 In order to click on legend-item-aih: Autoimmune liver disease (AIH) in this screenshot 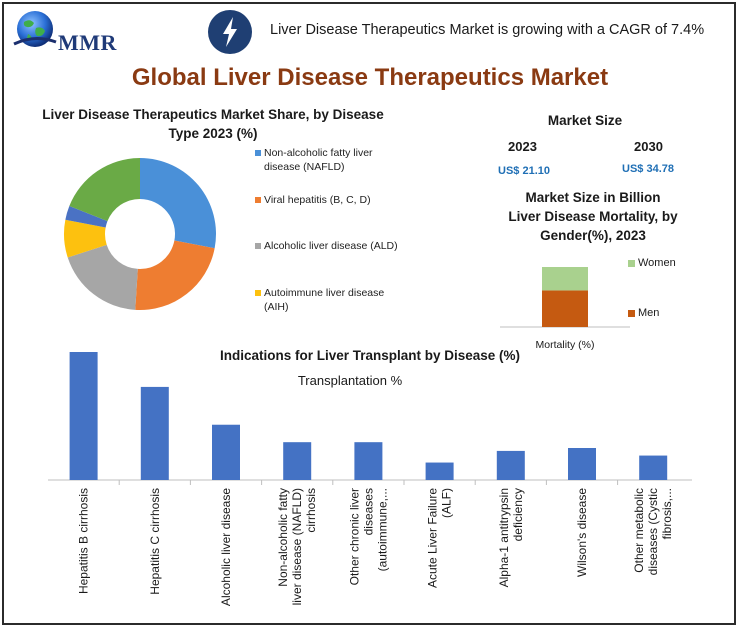, I will do `click(330, 300)`.